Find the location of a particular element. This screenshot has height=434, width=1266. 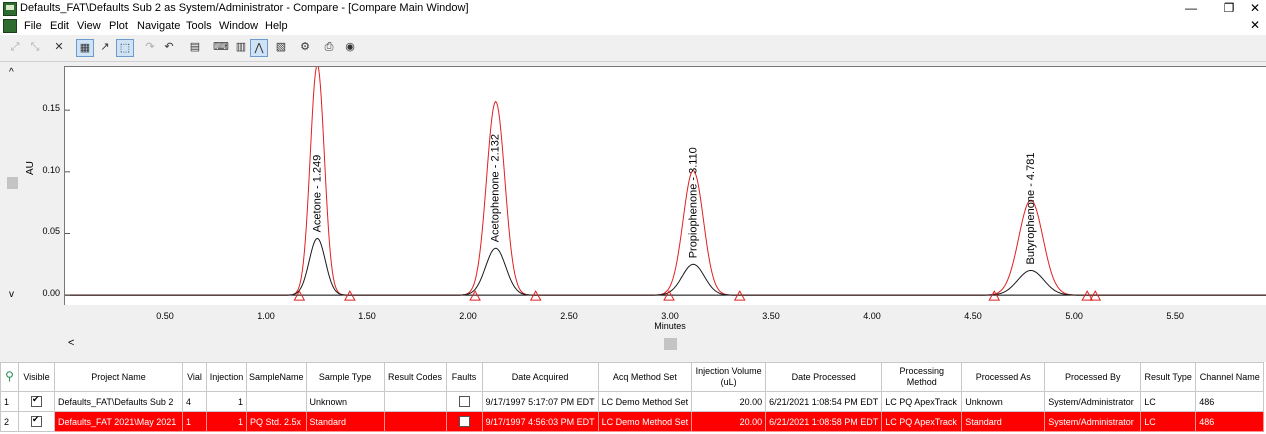

col-header-result-codes: Result Codes is located at coordinates (415, 377).